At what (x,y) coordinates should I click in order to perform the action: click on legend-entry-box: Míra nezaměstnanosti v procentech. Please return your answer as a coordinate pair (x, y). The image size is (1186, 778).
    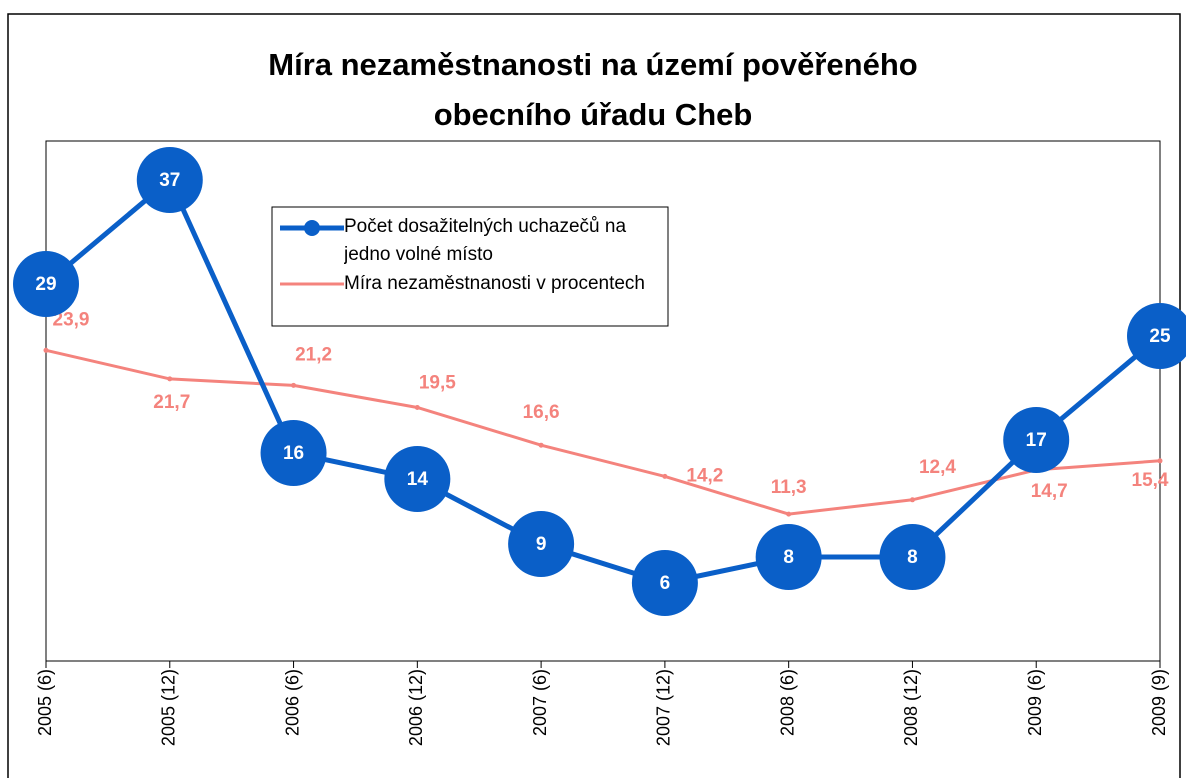
    Looking at the image, I should click on (494, 283).